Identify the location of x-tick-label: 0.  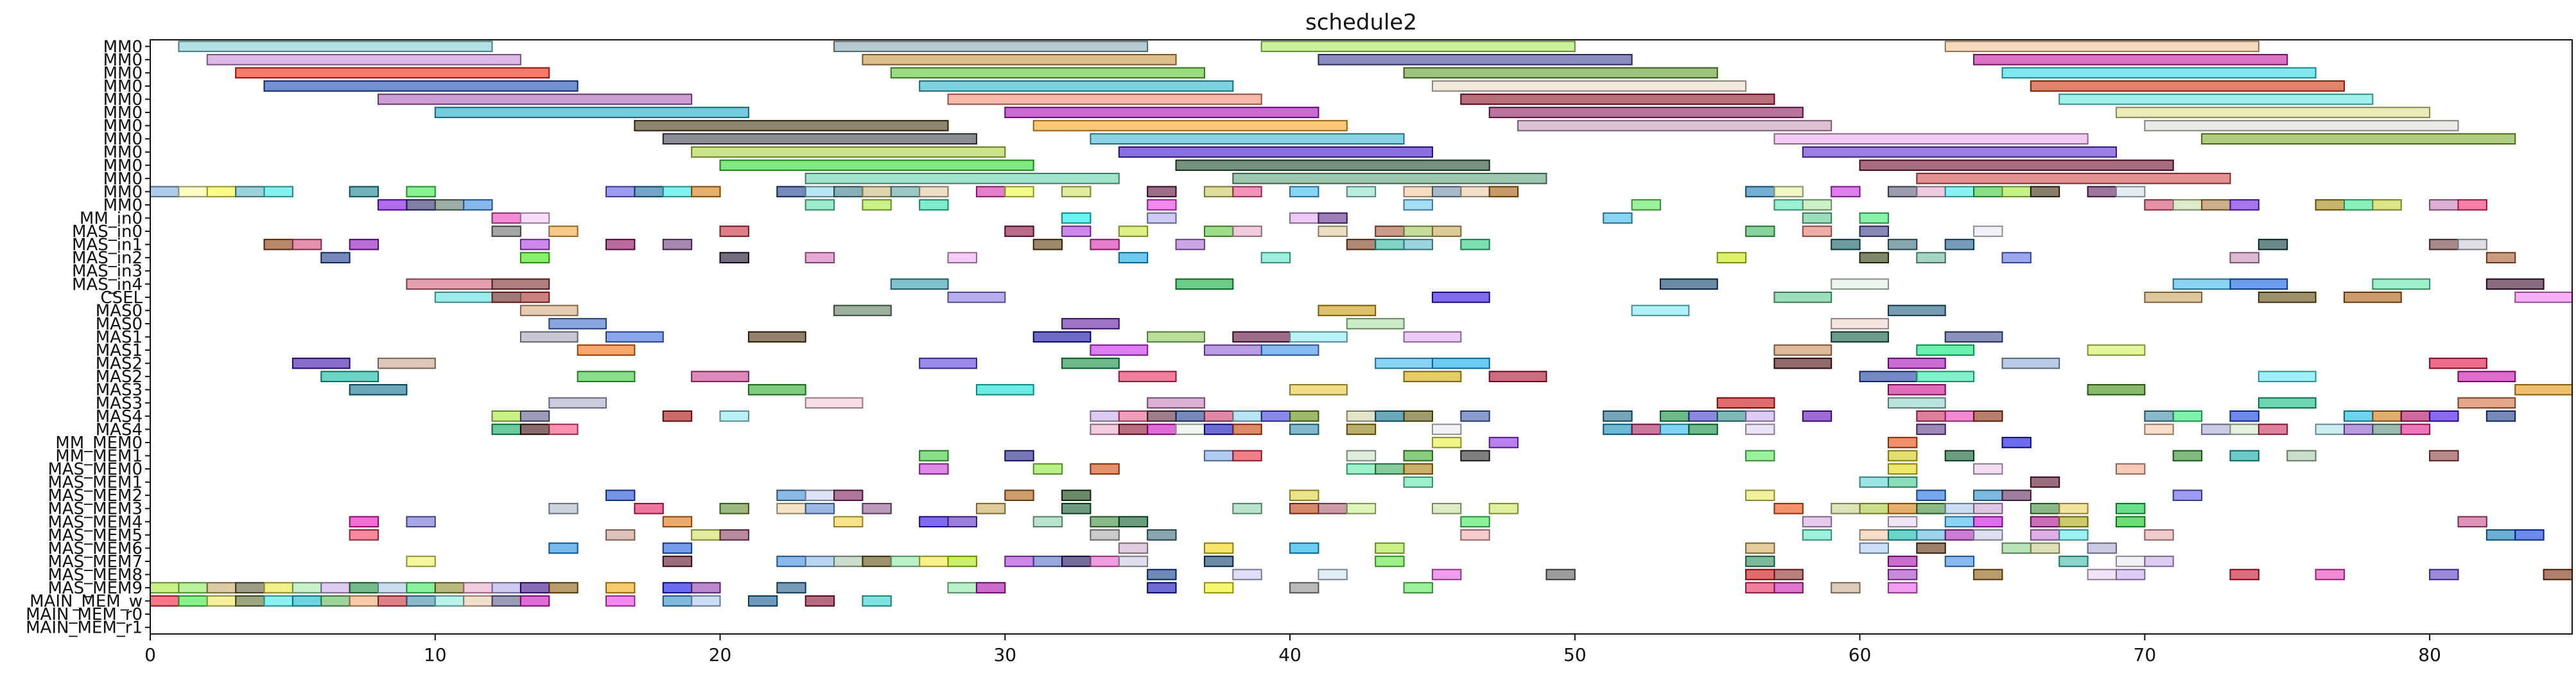
(150, 655).